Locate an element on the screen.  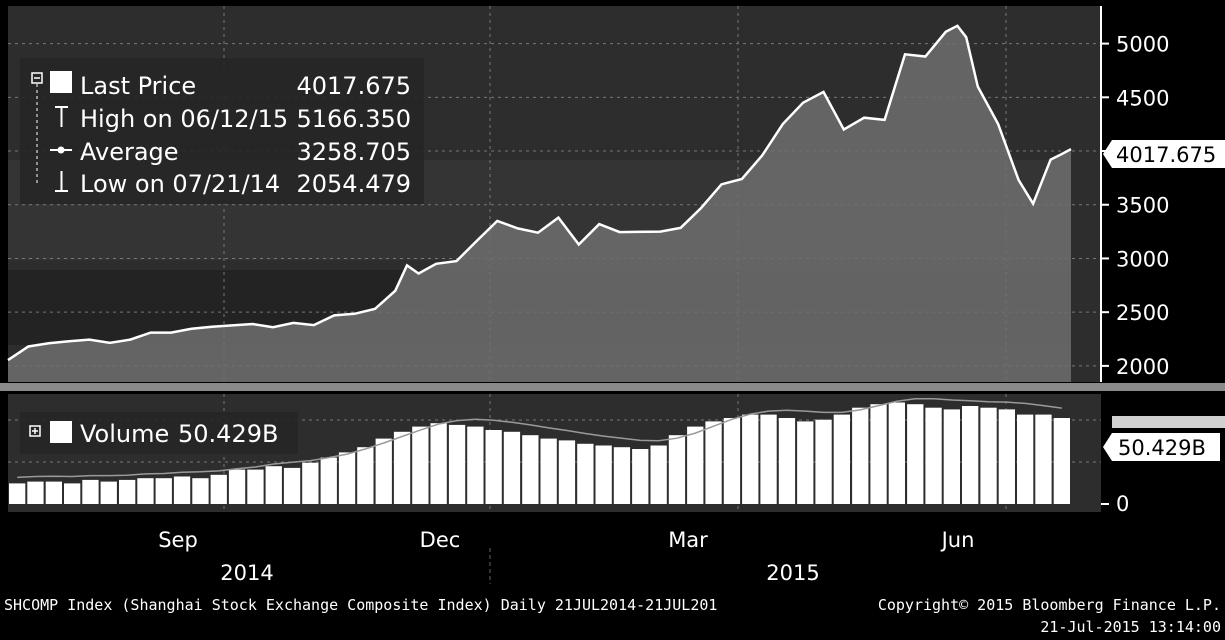
volume-bars is located at coordinates (539, 453).